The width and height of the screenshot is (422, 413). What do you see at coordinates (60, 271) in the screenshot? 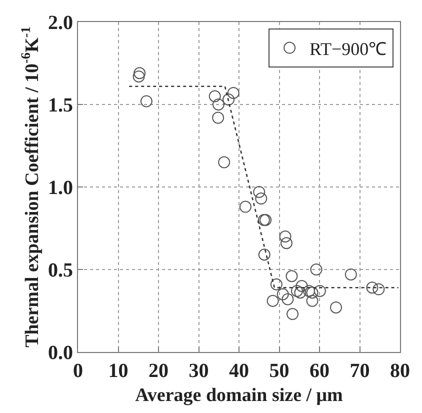
I see `y-tick-label: 0.5` at bounding box center [60, 271].